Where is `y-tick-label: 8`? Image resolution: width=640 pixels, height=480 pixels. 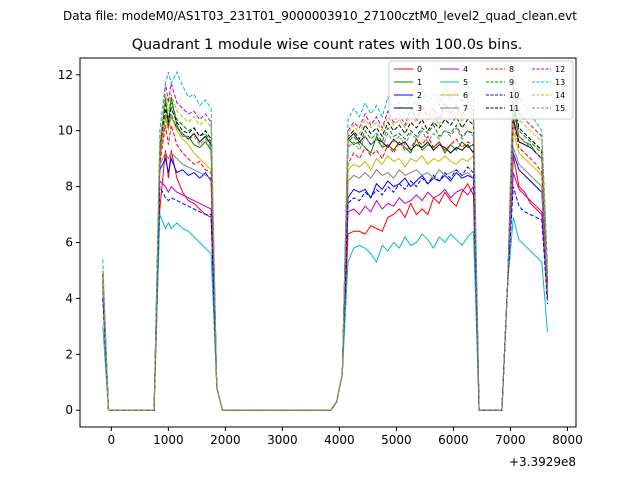
y-tick-label: 8 is located at coordinates (69, 187).